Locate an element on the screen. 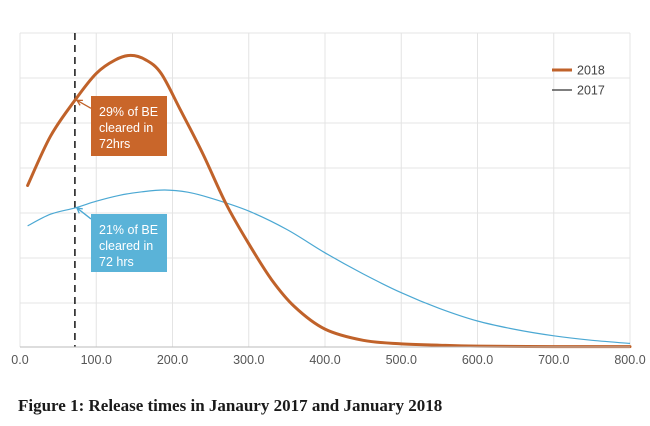 This screenshot has height=426, width=650. annotation-2018-line-3: 72hrs is located at coordinates (115, 144).